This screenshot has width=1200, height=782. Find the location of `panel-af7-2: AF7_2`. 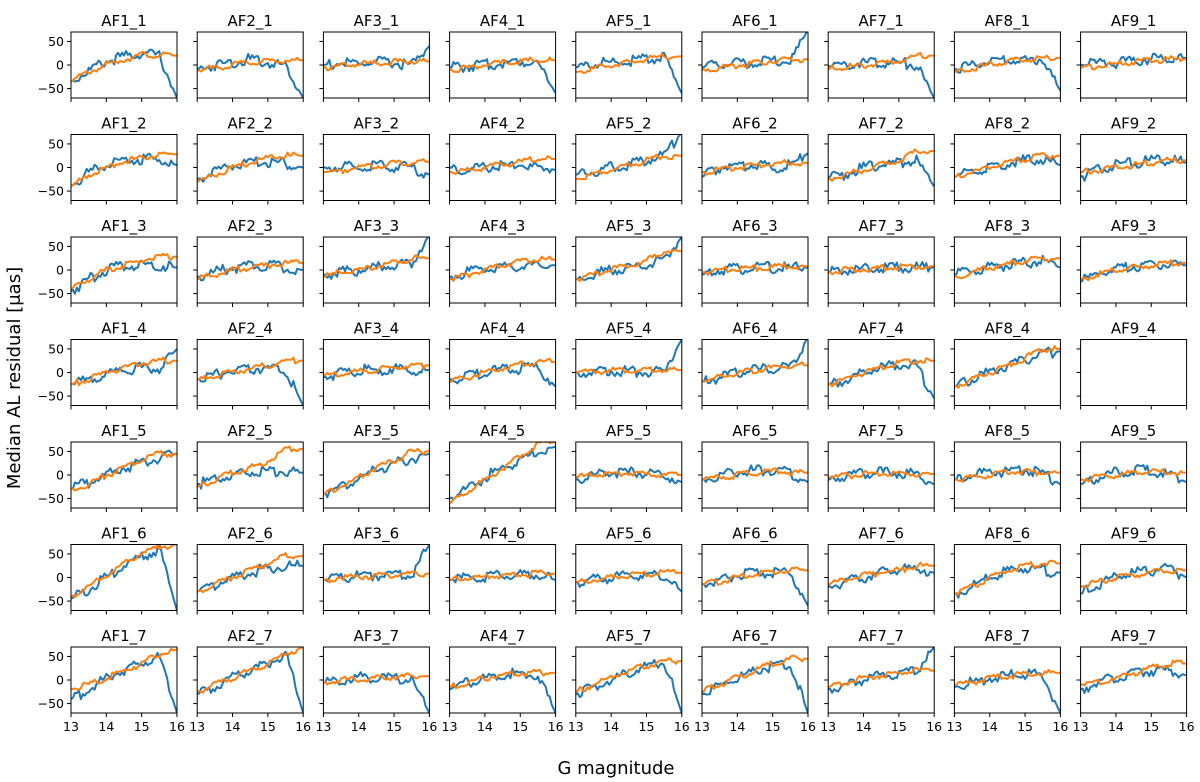

panel-af7-2: AF7_2 is located at coordinates (879, 160).